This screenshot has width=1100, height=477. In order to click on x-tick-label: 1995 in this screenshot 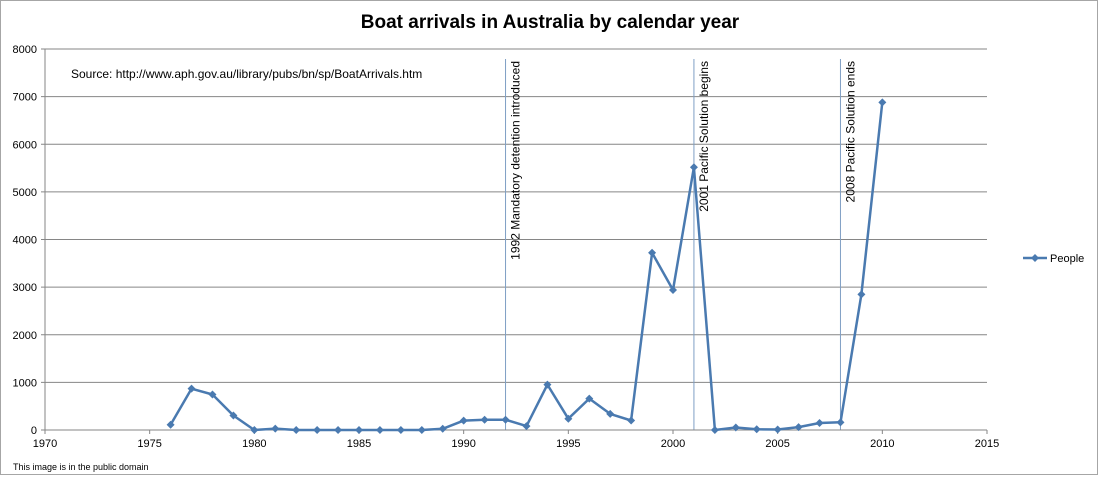, I will do `click(568, 444)`.